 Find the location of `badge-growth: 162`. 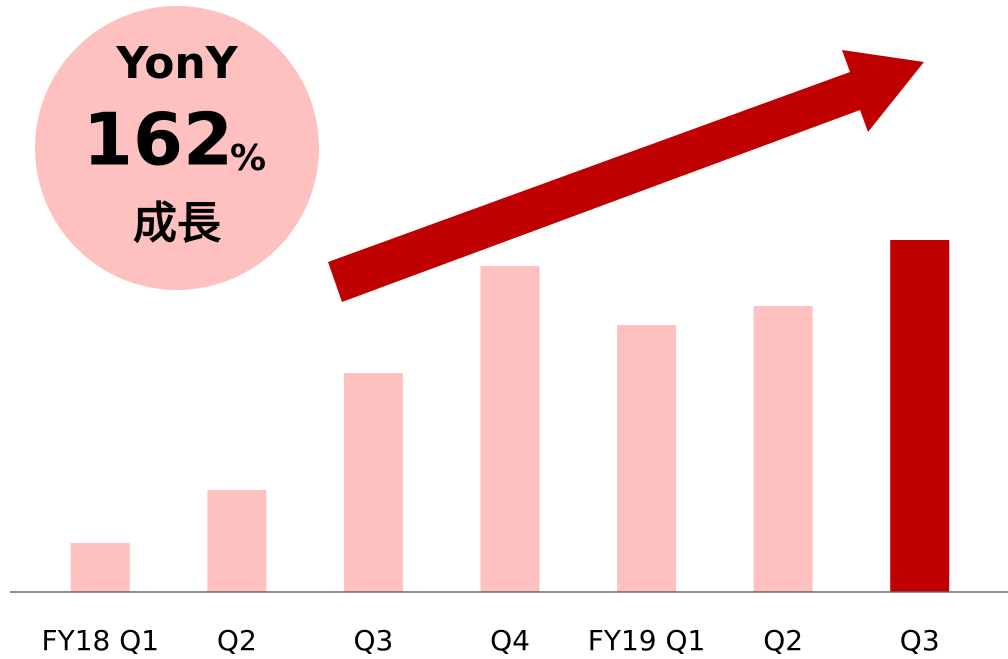

badge-growth: 162 is located at coordinates (158, 140).